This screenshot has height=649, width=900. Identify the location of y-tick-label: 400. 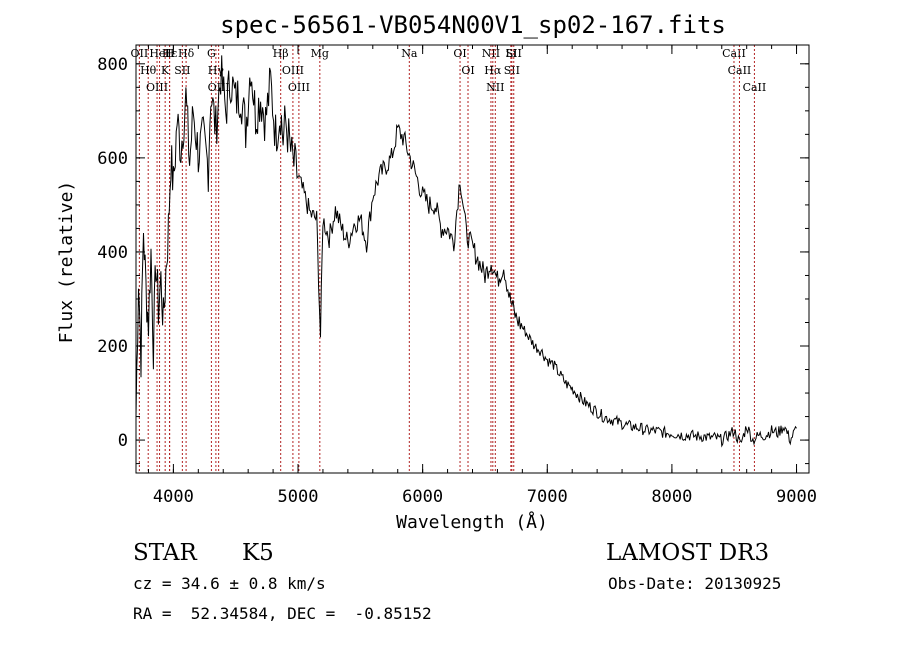
(112, 253).